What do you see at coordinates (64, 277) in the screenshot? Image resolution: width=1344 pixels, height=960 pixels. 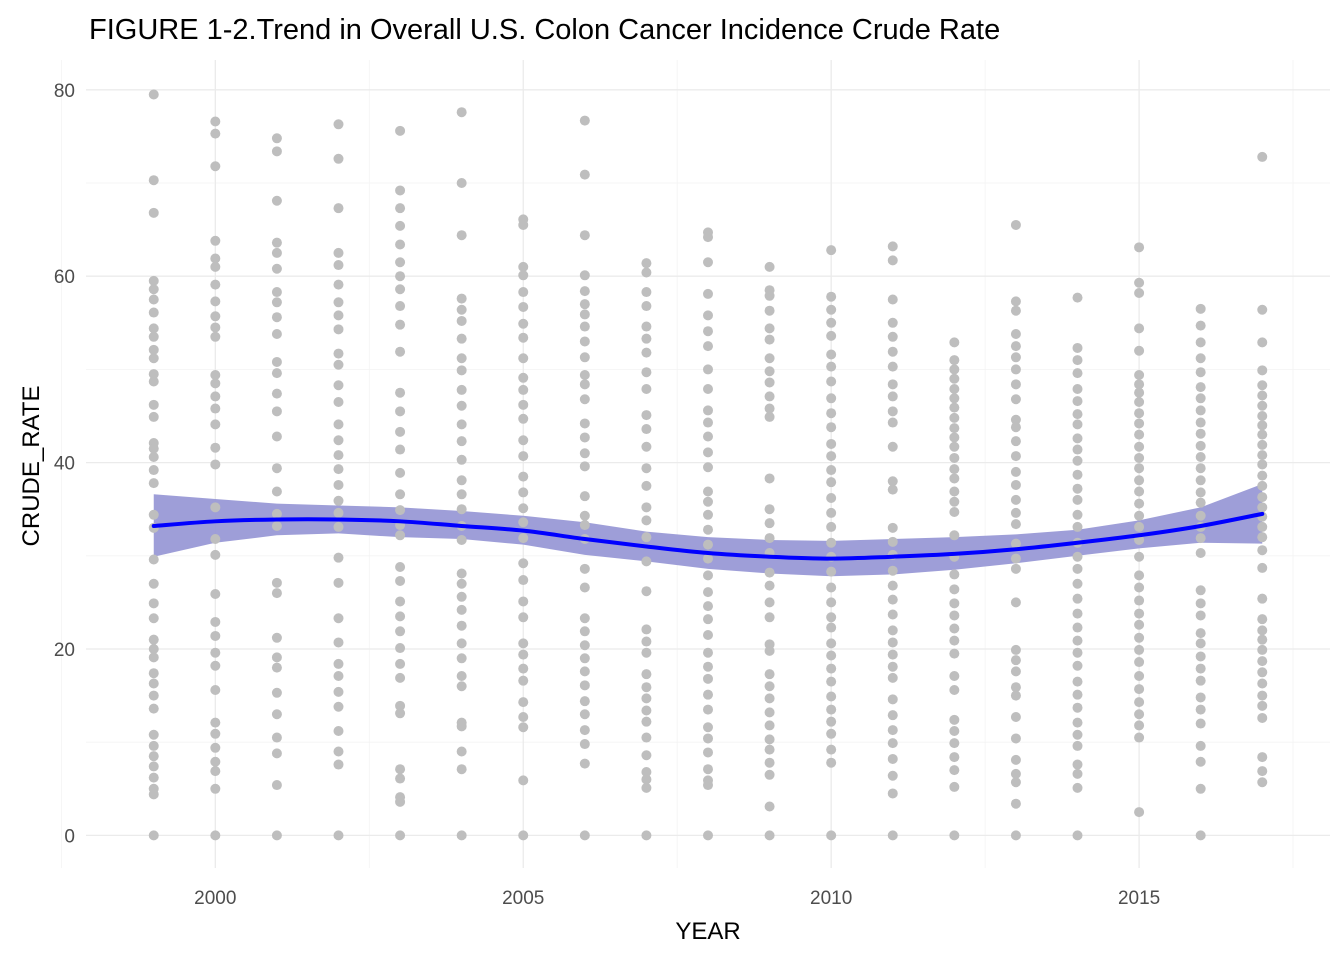 I see `y-tick-label-60: 60` at bounding box center [64, 277].